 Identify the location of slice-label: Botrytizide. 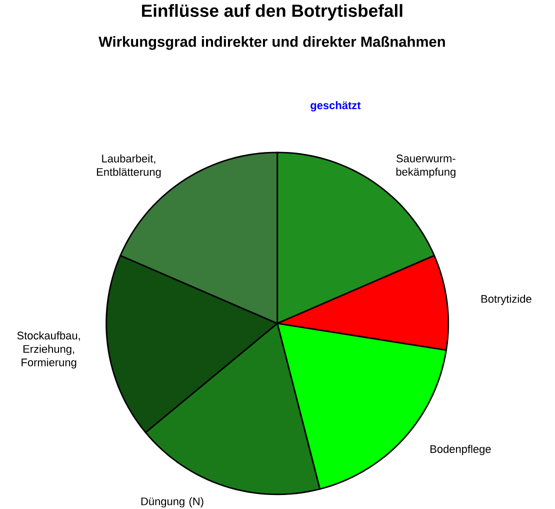
(506, 300).